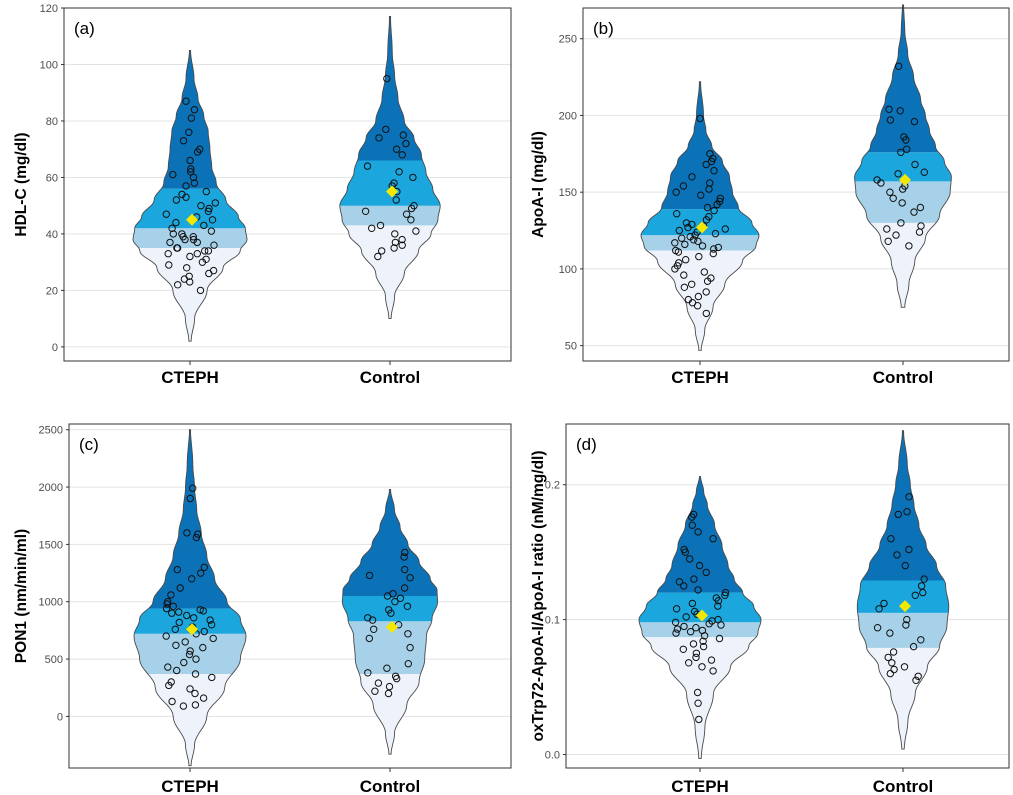 This screenshot has width=1013, height=795. I want to click on y-tick-label: 120, so click(49, 9).